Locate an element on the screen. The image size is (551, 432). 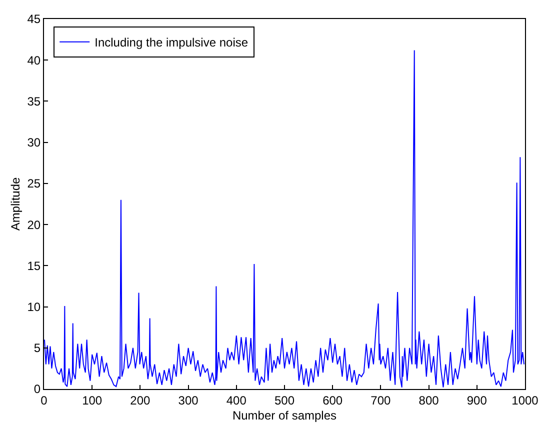
x-tick-label: 300 is located at coordinates (188, 400).